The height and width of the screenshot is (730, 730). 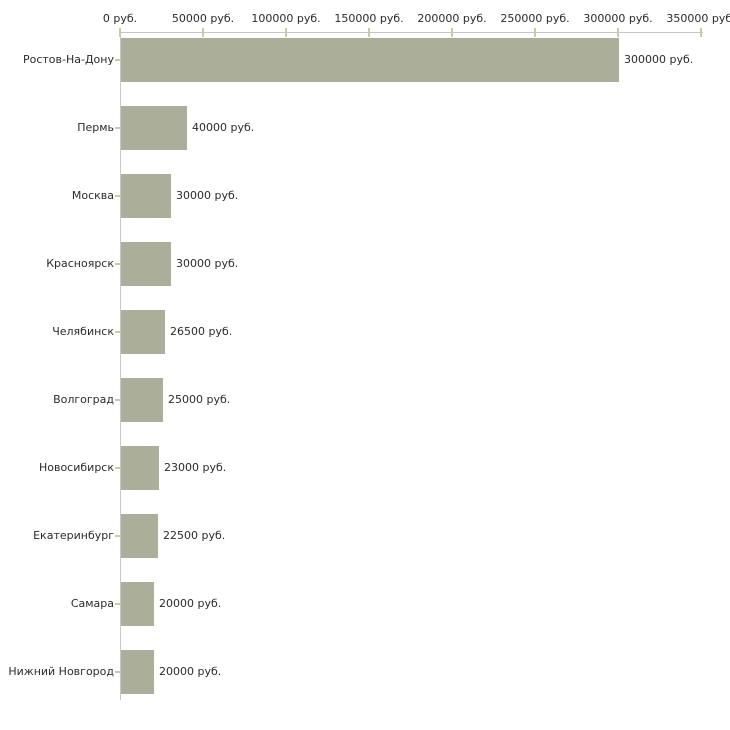 What do you see at coordinates (120, 18) in the screenshot?
I see `x-tick-label: 0 руб.` at bounding box center [120, 18].